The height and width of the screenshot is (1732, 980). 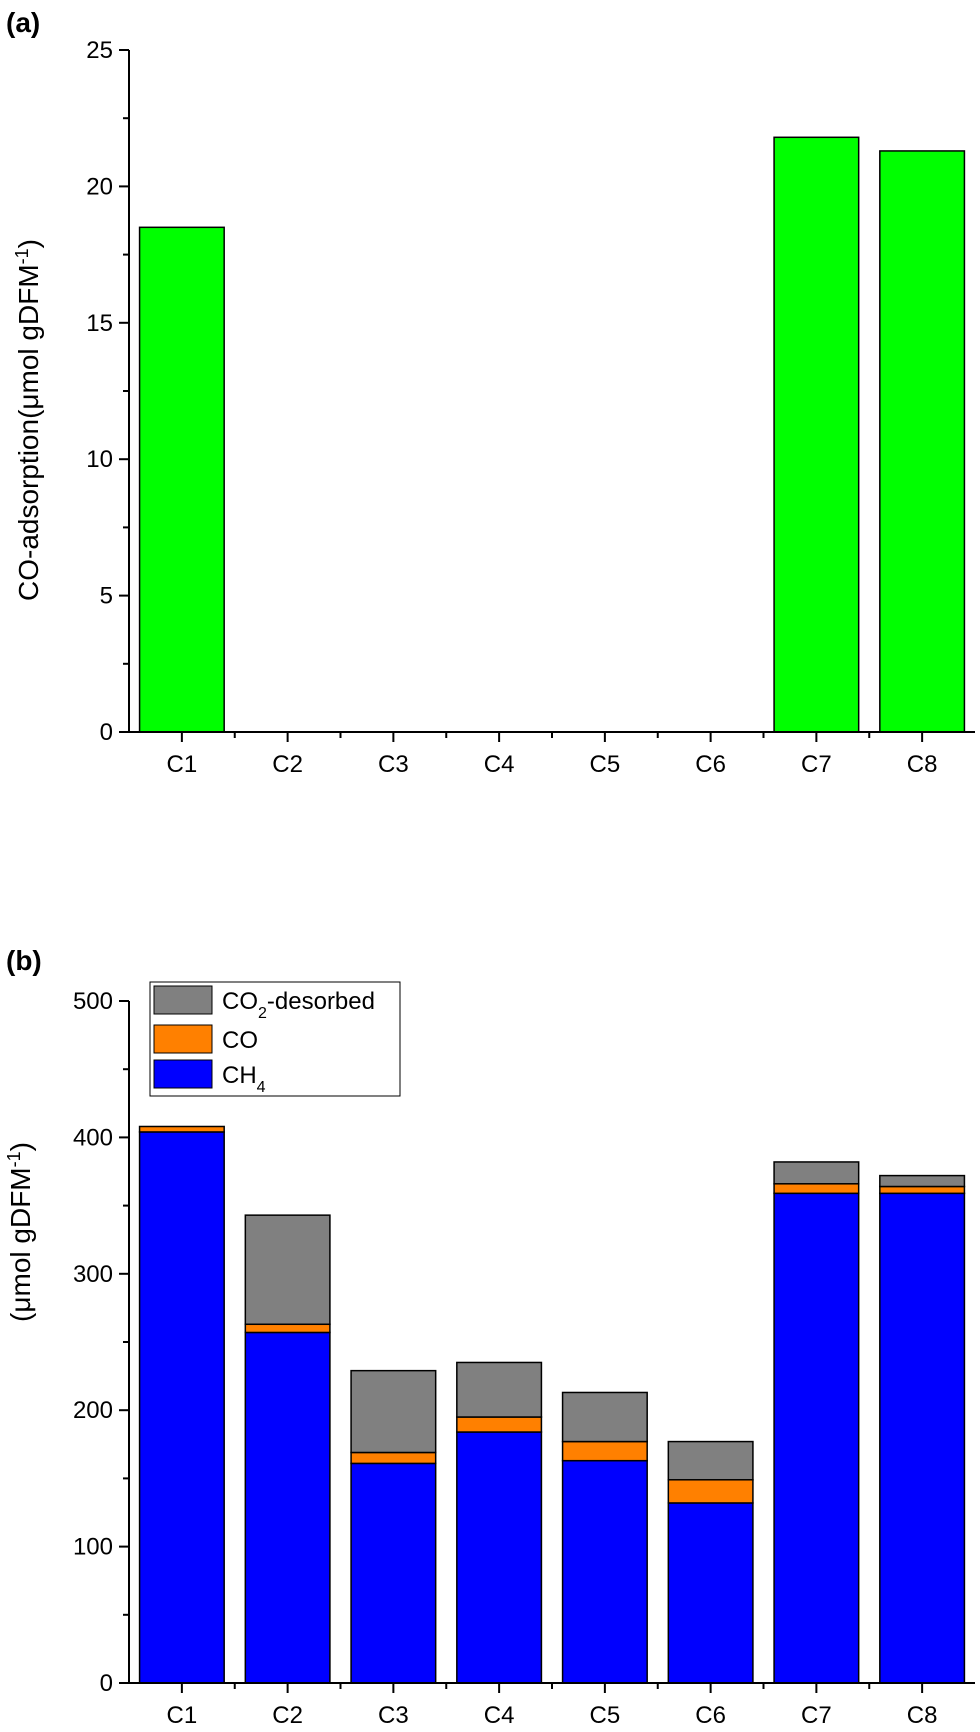 I want to click on panel-b-y-tick-label: 0, so click(x=106, y=1683).